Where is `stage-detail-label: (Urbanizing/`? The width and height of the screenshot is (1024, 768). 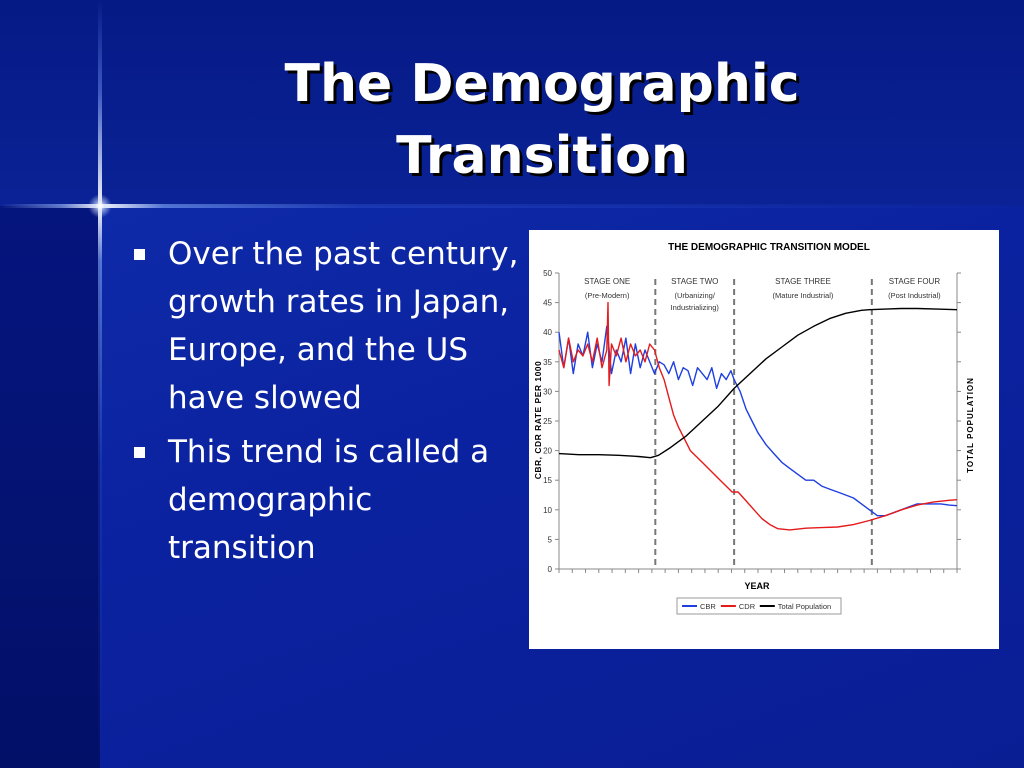 stage-detail-label: (Urbanizing/ is located at coordinates (694, 295).